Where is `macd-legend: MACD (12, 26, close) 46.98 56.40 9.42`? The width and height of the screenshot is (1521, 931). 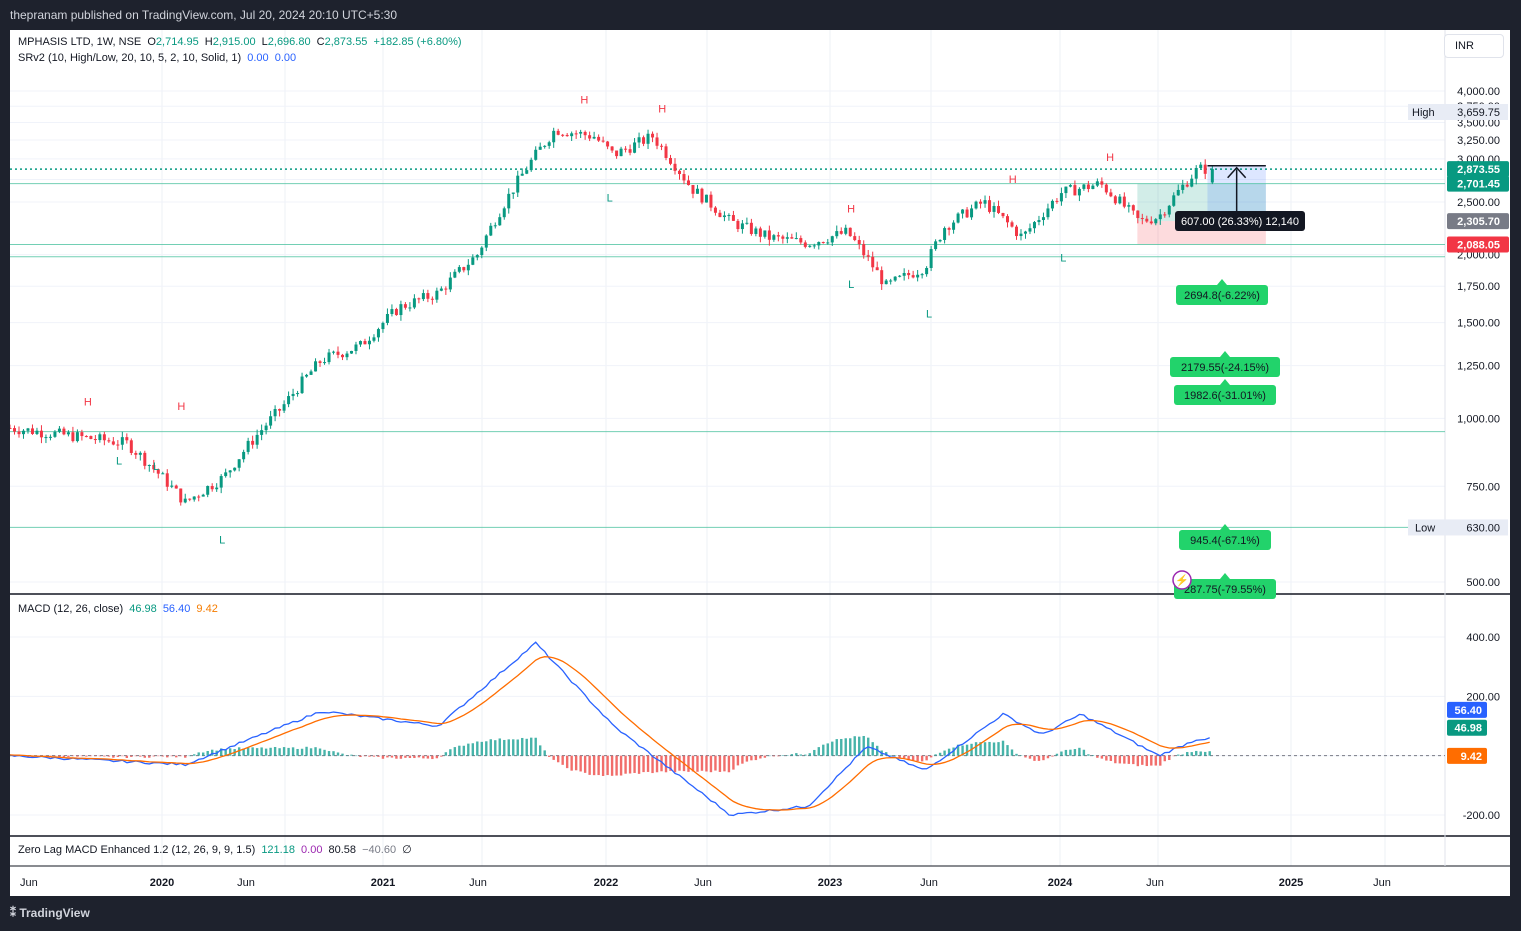 macd-legend: MACD (12, 26, close) 46.98 56.40 9.42 is located at coordinates (118, 609).